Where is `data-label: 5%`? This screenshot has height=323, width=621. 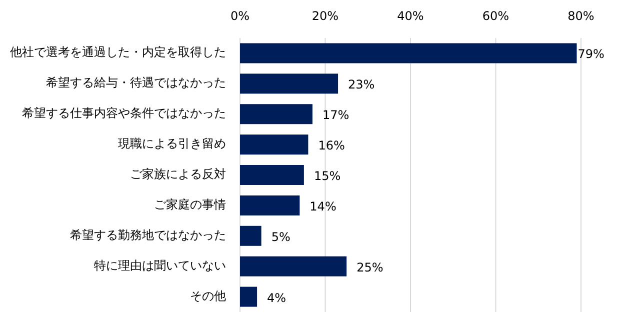
data-label: 5% is located at coordinates (280, 237).